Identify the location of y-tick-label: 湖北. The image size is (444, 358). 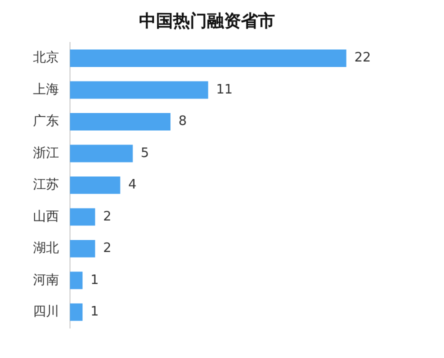
(46, 248).